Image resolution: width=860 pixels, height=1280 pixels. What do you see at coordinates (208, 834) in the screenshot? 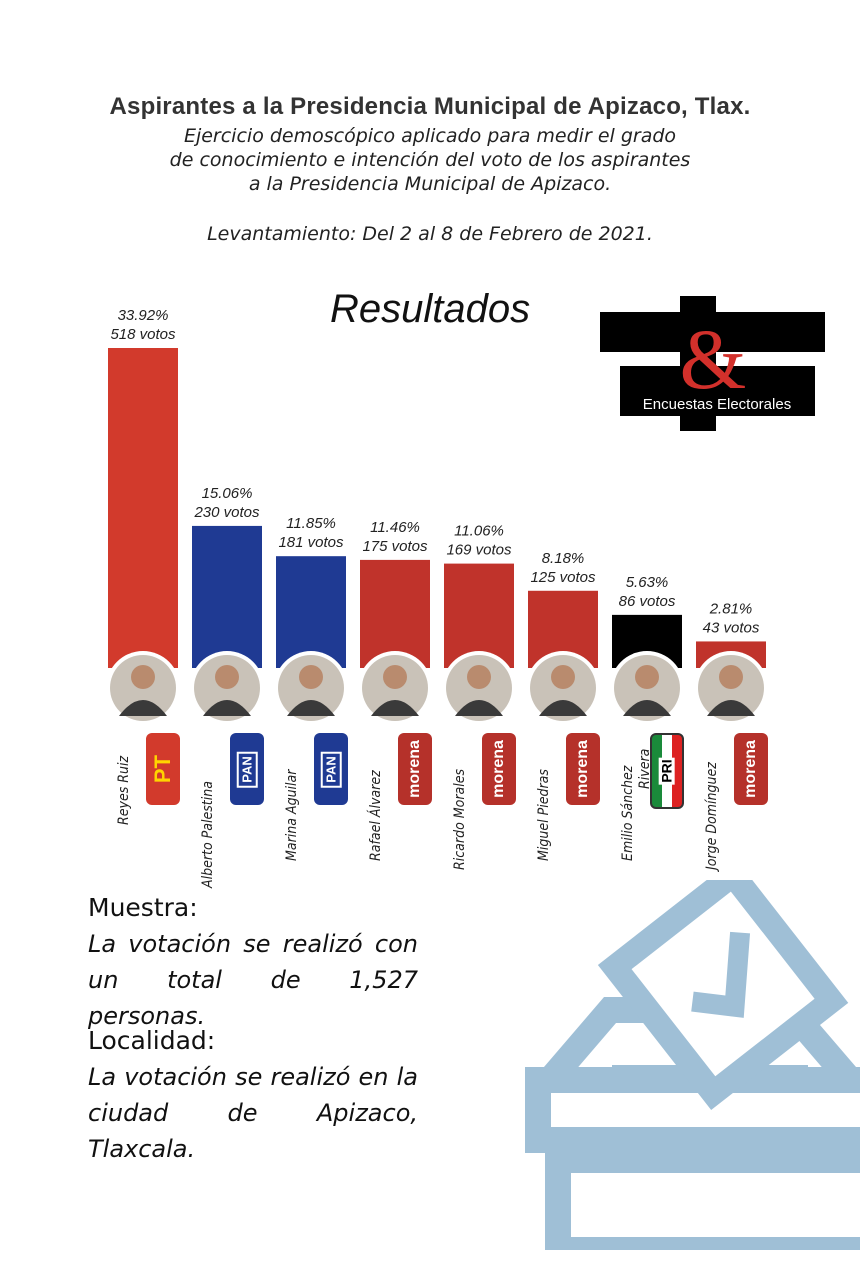
I see `candidate-name: Alberto Palestina` at bounding box center [208, 834].